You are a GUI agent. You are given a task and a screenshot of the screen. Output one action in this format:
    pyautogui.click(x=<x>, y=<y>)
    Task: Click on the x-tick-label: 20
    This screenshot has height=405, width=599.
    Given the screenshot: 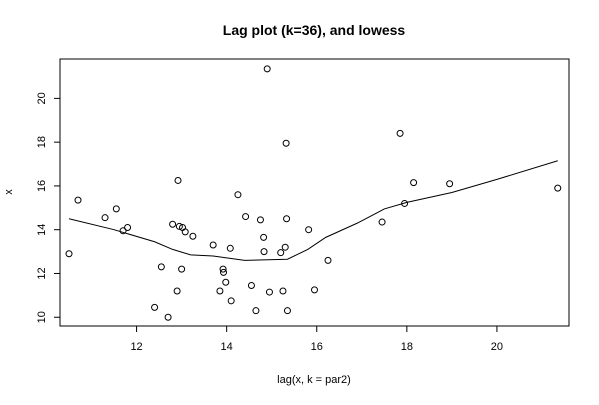 What is the action you would take?
    pyautogui.click(x=497, y=347)
    